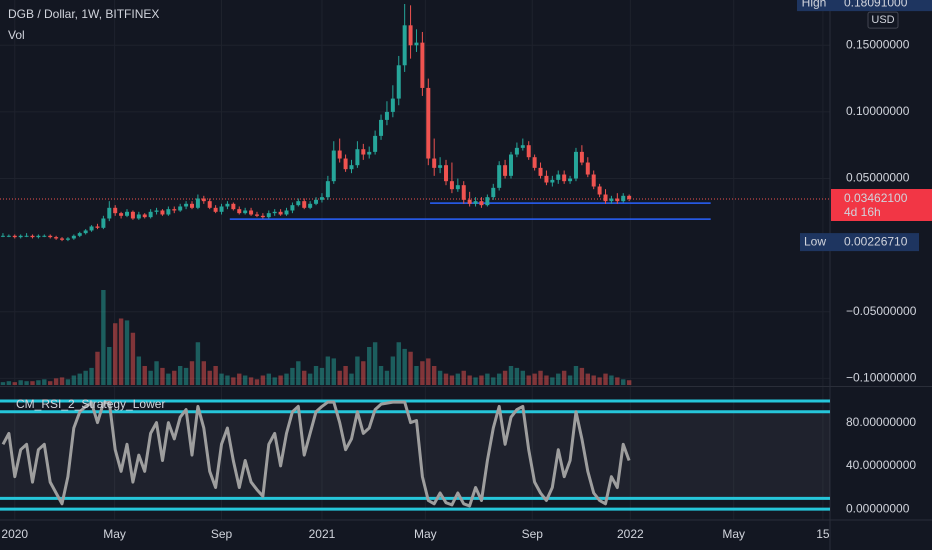 The width and height of the screenshot is (932, 550). What do you see at coordinates (222, 534) in the screenshot?
I see `x-tick-label: Sep` at bounding box center [222, 534].